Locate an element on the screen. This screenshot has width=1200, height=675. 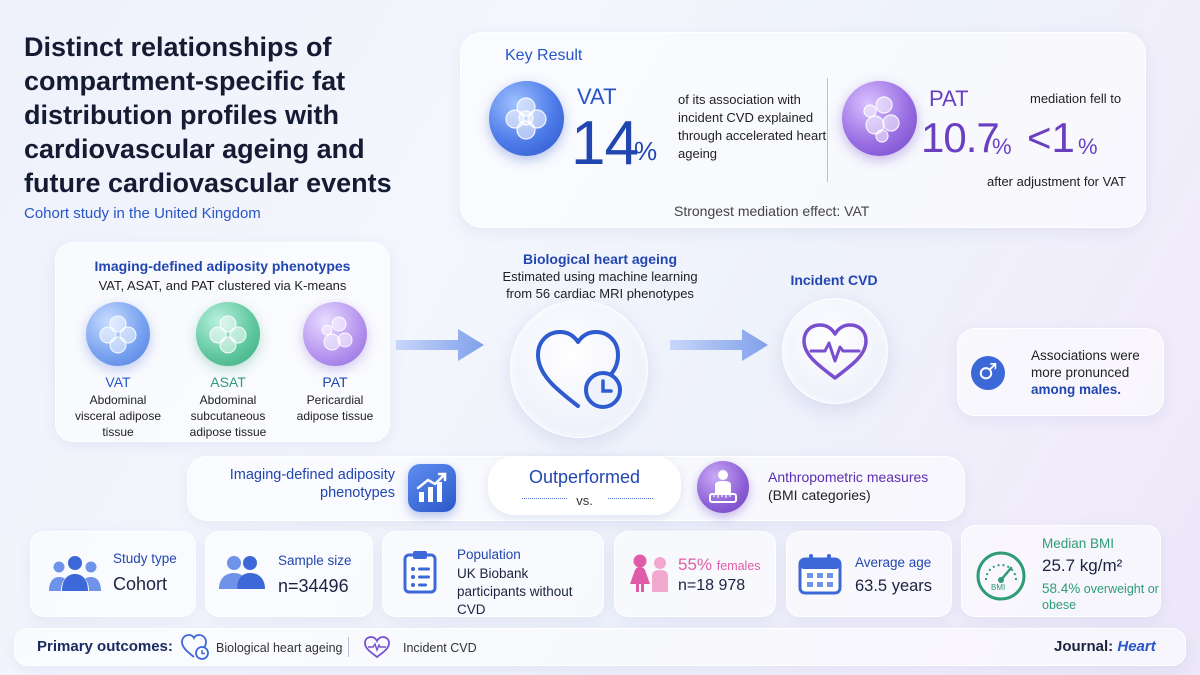
vat-key-value: 14 is located at coordinates (605, 143).